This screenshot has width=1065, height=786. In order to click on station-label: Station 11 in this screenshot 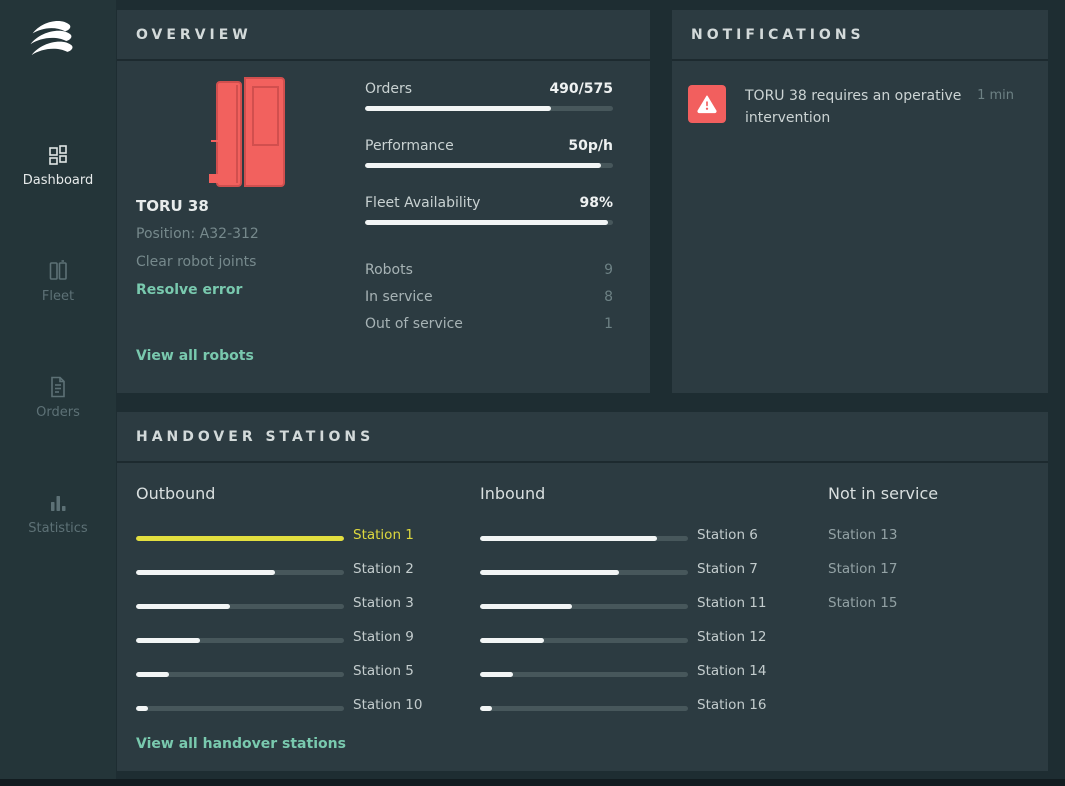, I will do `click(732, 603)`.